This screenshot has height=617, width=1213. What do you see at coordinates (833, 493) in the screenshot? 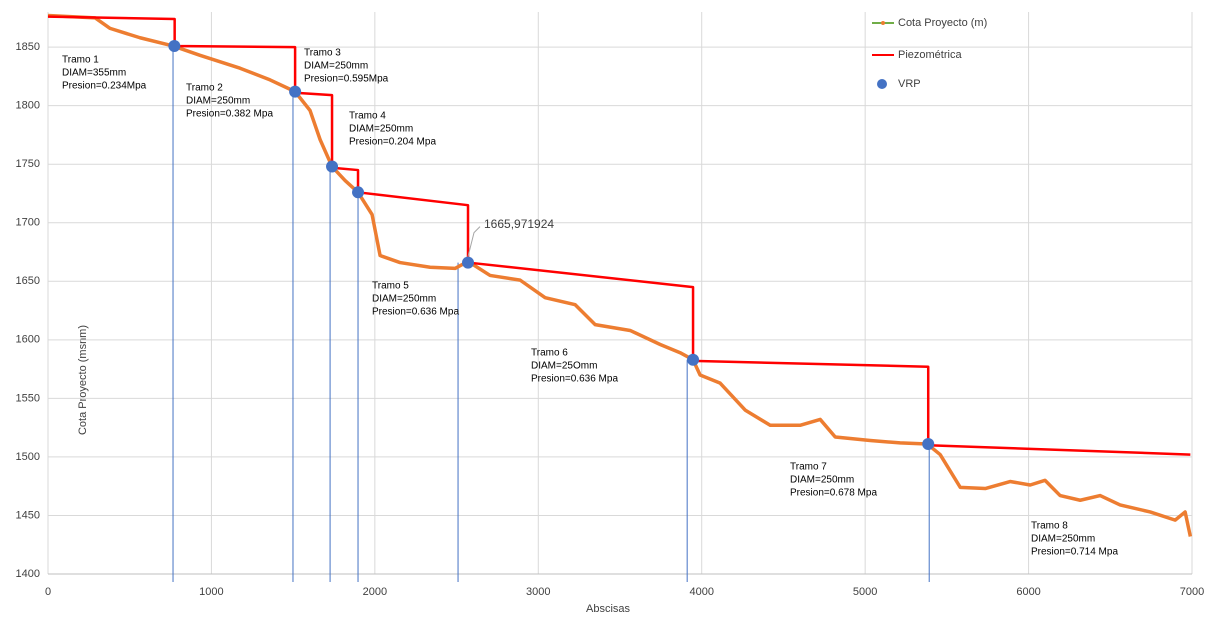
I see `annotation: Presion=0.678 Mpa` at bounding box center [833, 493].